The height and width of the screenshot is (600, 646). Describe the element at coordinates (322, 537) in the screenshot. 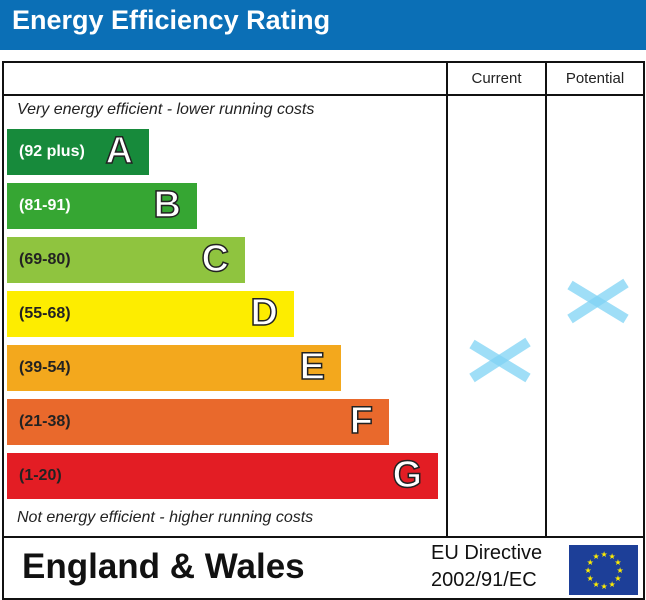

I see `footer-divider` at that location.